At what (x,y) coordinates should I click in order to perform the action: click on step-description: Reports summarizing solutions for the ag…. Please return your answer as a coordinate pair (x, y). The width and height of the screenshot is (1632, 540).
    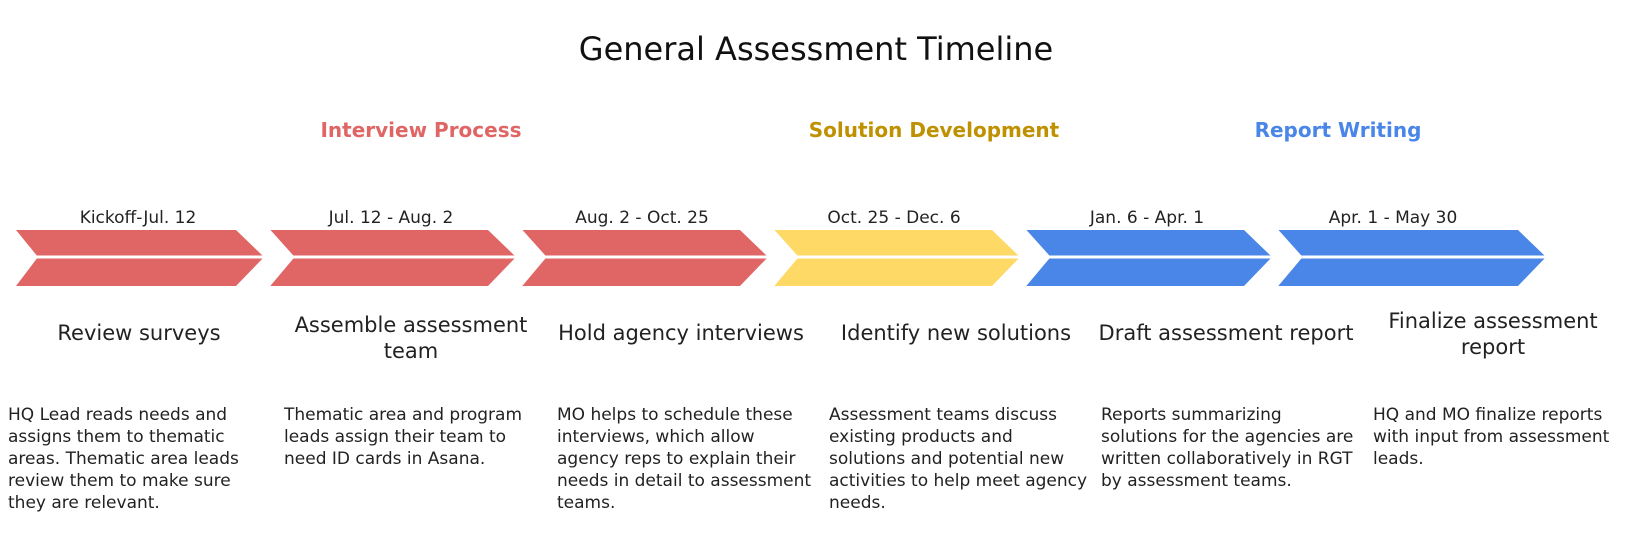
    Looking at the image, I should click on (1227, 448).